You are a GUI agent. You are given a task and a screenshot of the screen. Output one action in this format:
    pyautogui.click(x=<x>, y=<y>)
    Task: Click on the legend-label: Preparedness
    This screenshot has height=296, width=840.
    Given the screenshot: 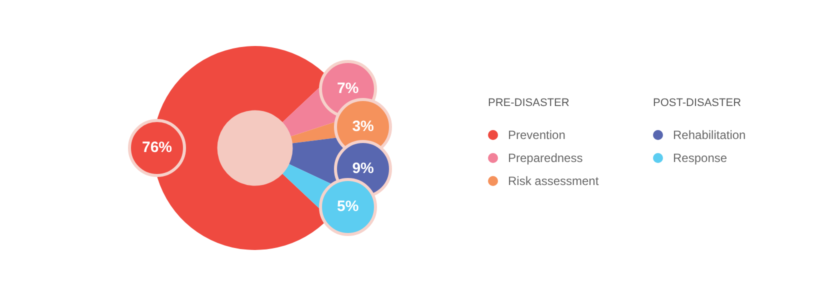 What is the action you would take?
    pyautogui.click(x=545, y=157)
    